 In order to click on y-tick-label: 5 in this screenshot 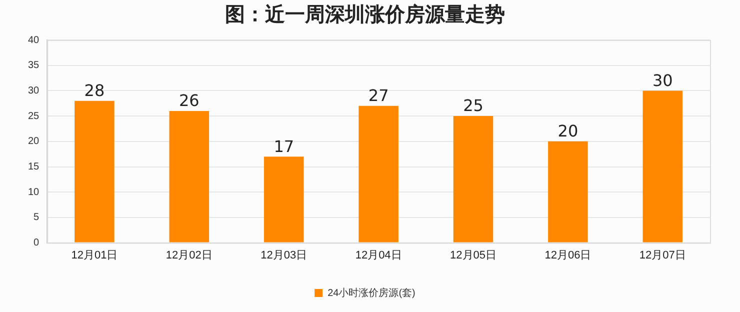, I will do `click(37, 218)`.